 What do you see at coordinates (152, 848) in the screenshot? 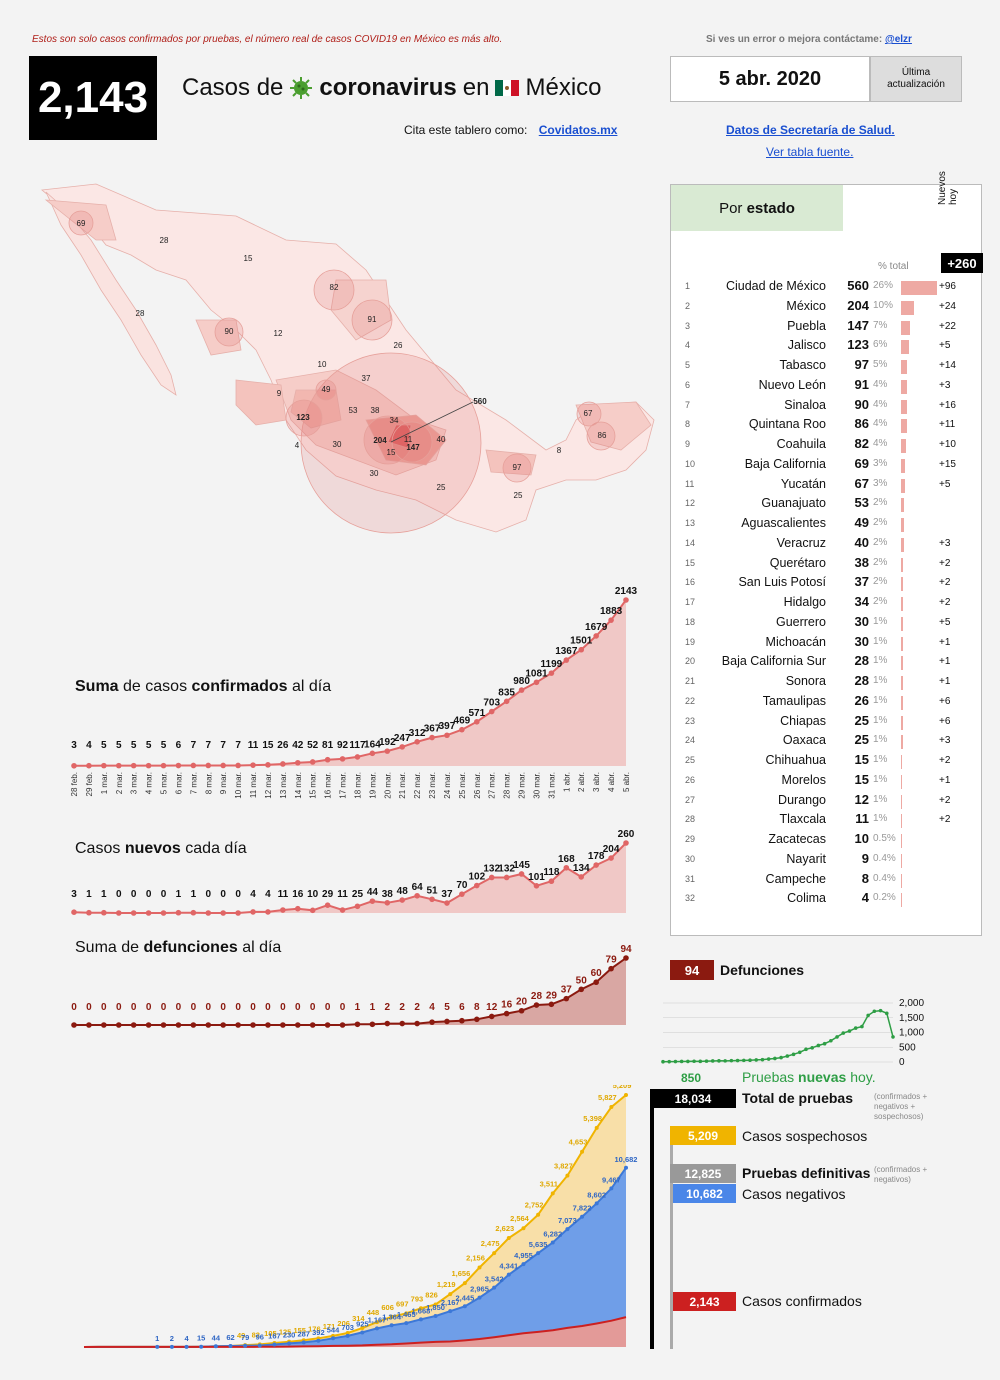
I see `daily-title-strong: nuevos` at bounding box center [152, 848].